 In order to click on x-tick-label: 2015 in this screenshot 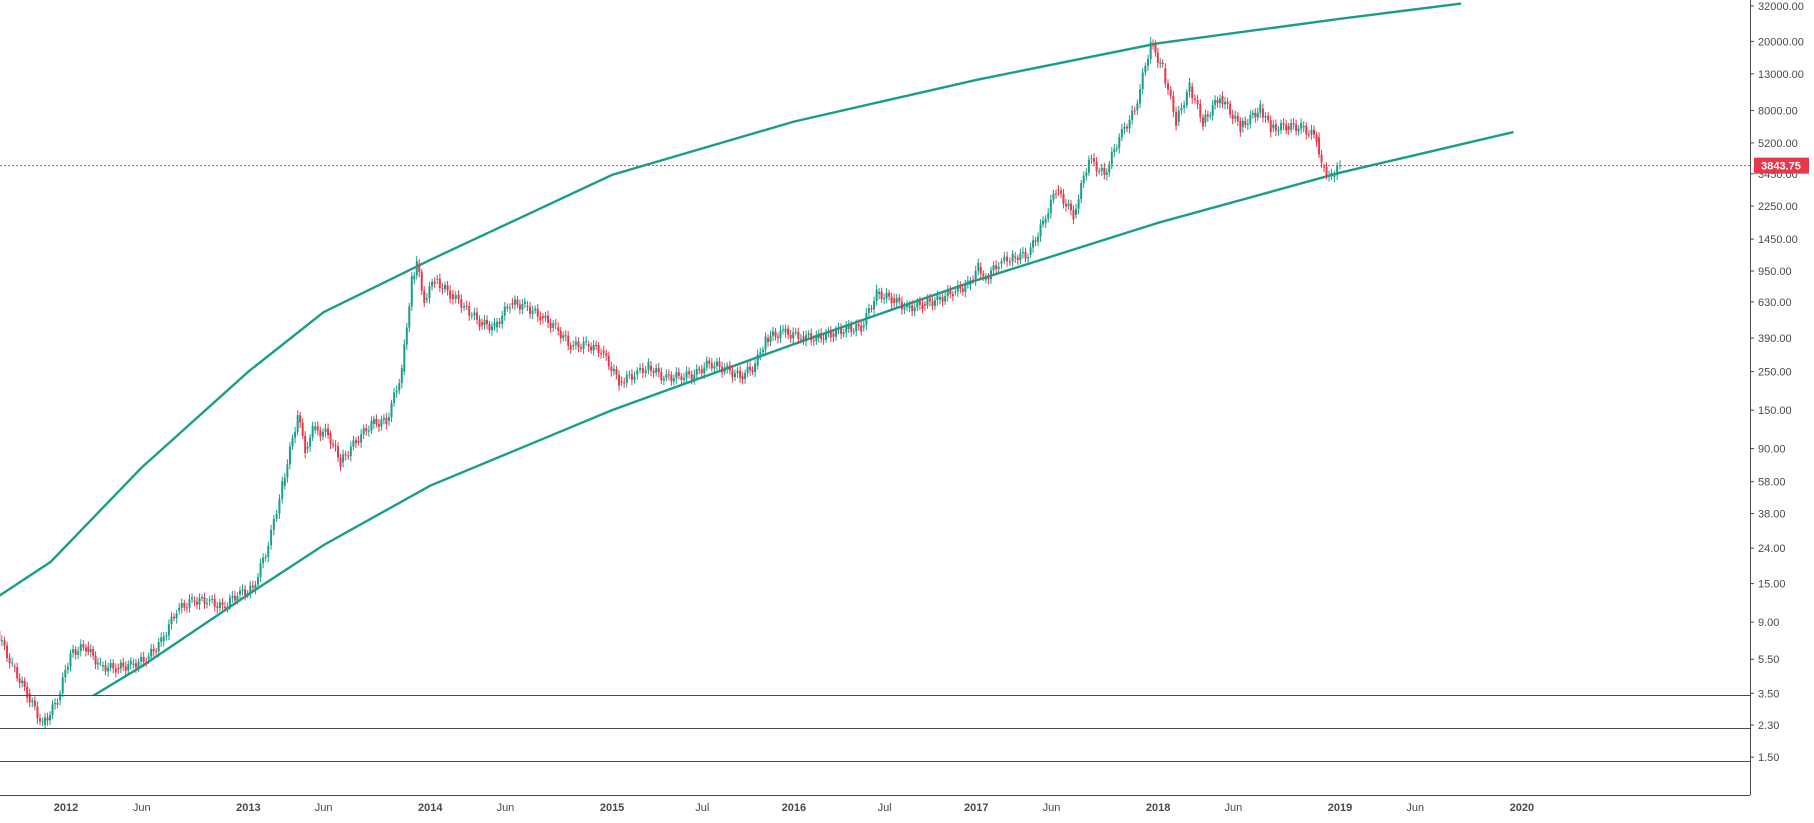, I will do `click(612, 808)`.